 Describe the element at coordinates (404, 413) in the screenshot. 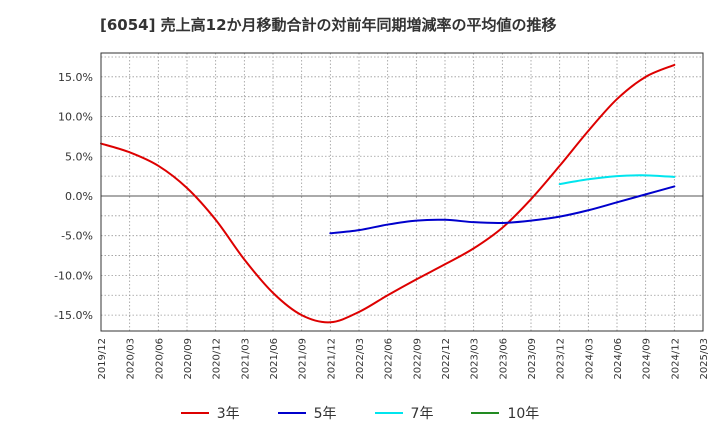

I see `legend-item: 7年` at that location.